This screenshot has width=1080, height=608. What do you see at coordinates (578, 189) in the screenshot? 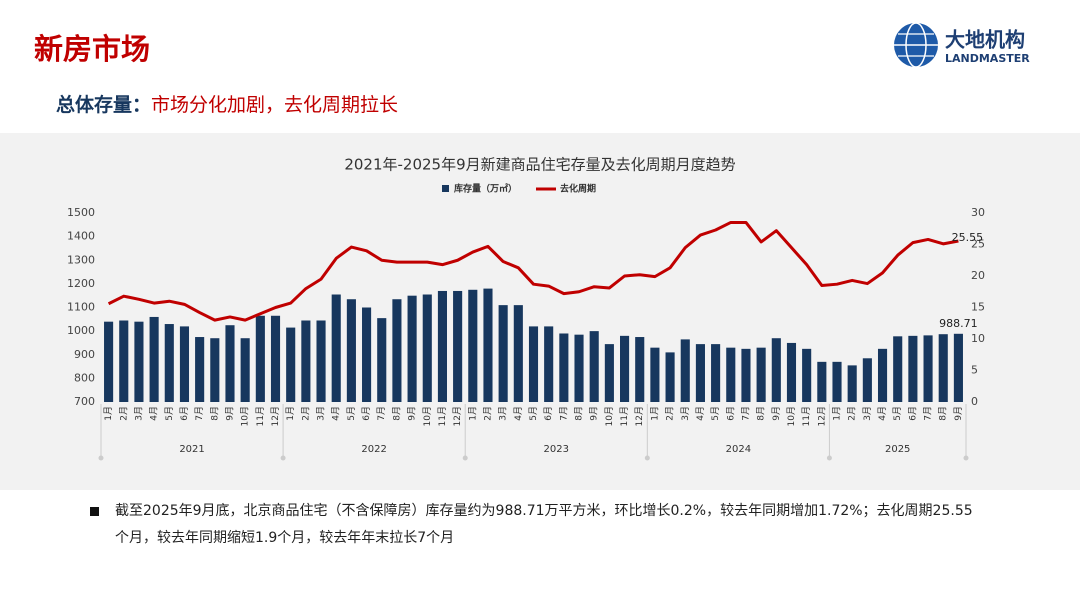
I see `legend-label: 去化周期` at bounding box center [578, 189].